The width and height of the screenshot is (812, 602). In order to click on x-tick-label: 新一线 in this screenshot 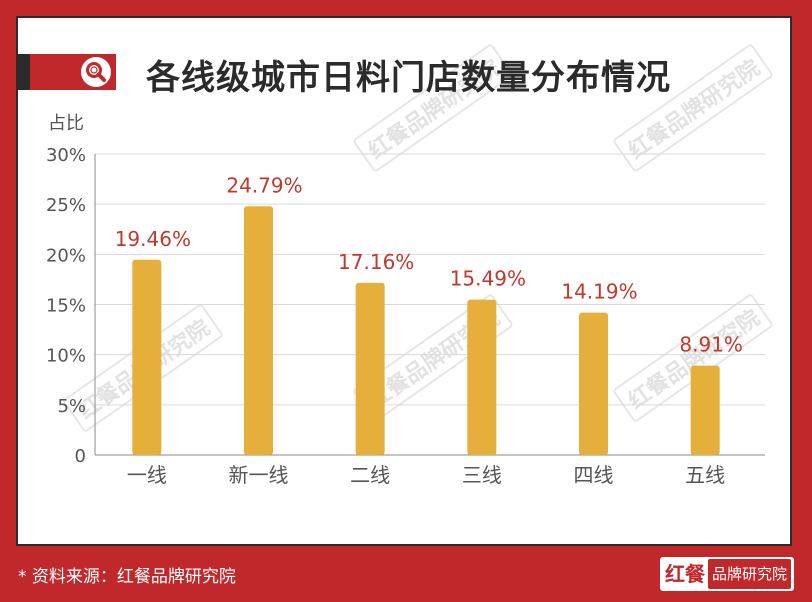, I will do `click(259, 475)`.